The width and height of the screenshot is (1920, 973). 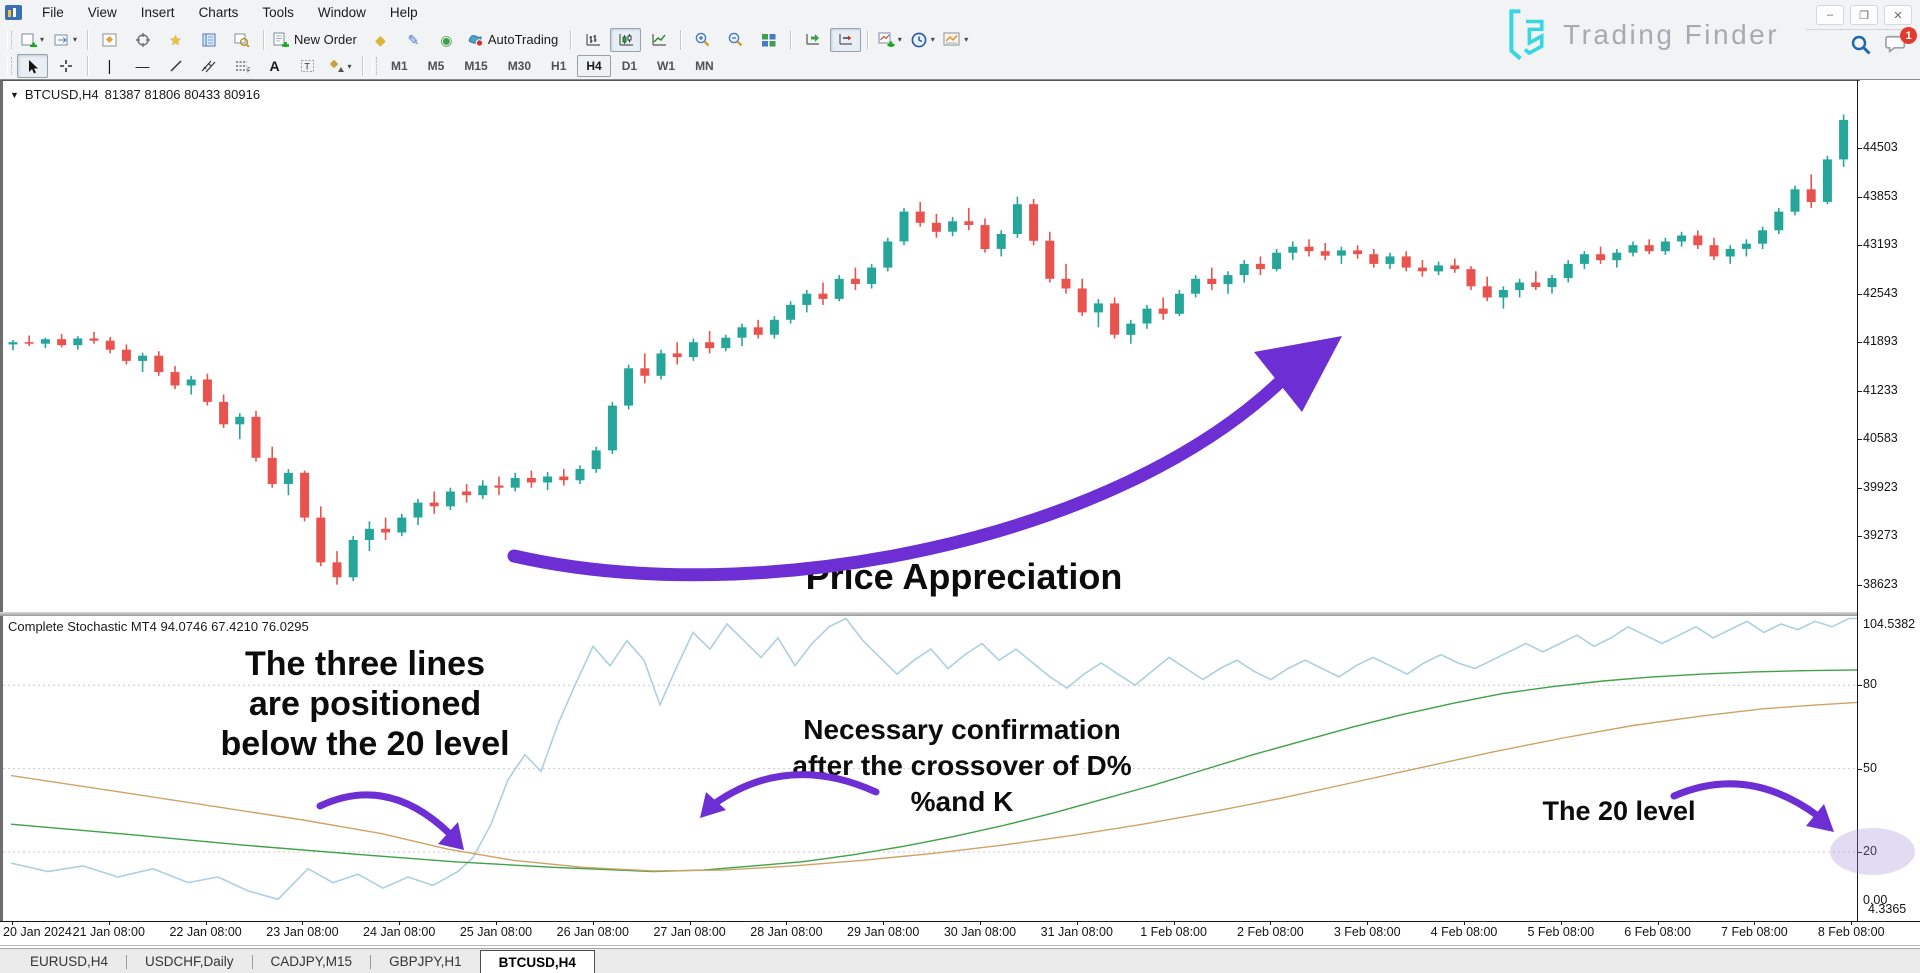 I want to click on market-watch-button, so click(x=109, y=40).